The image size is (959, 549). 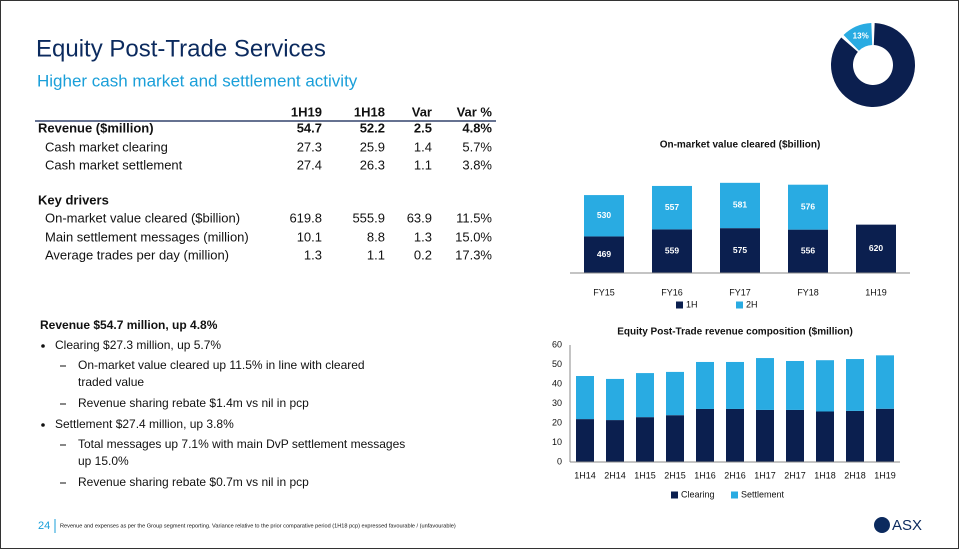 I want to click on sub-bullet-text: up 15.0%, so click(x=103, y=461).